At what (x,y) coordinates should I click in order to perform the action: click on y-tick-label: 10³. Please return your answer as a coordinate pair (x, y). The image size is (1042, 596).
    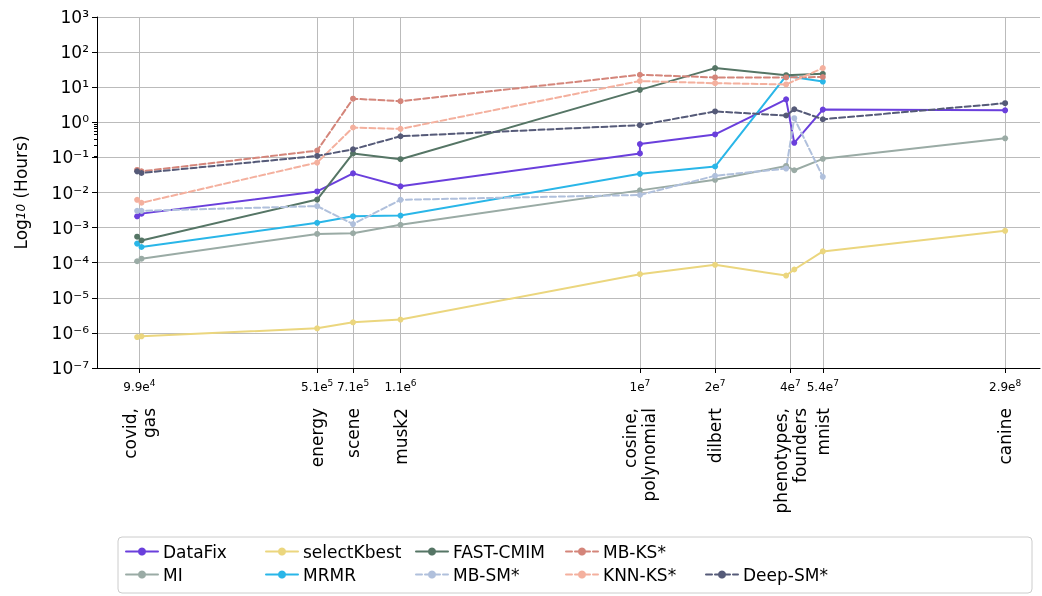
    Looking at the image, I should click on (74, 17).